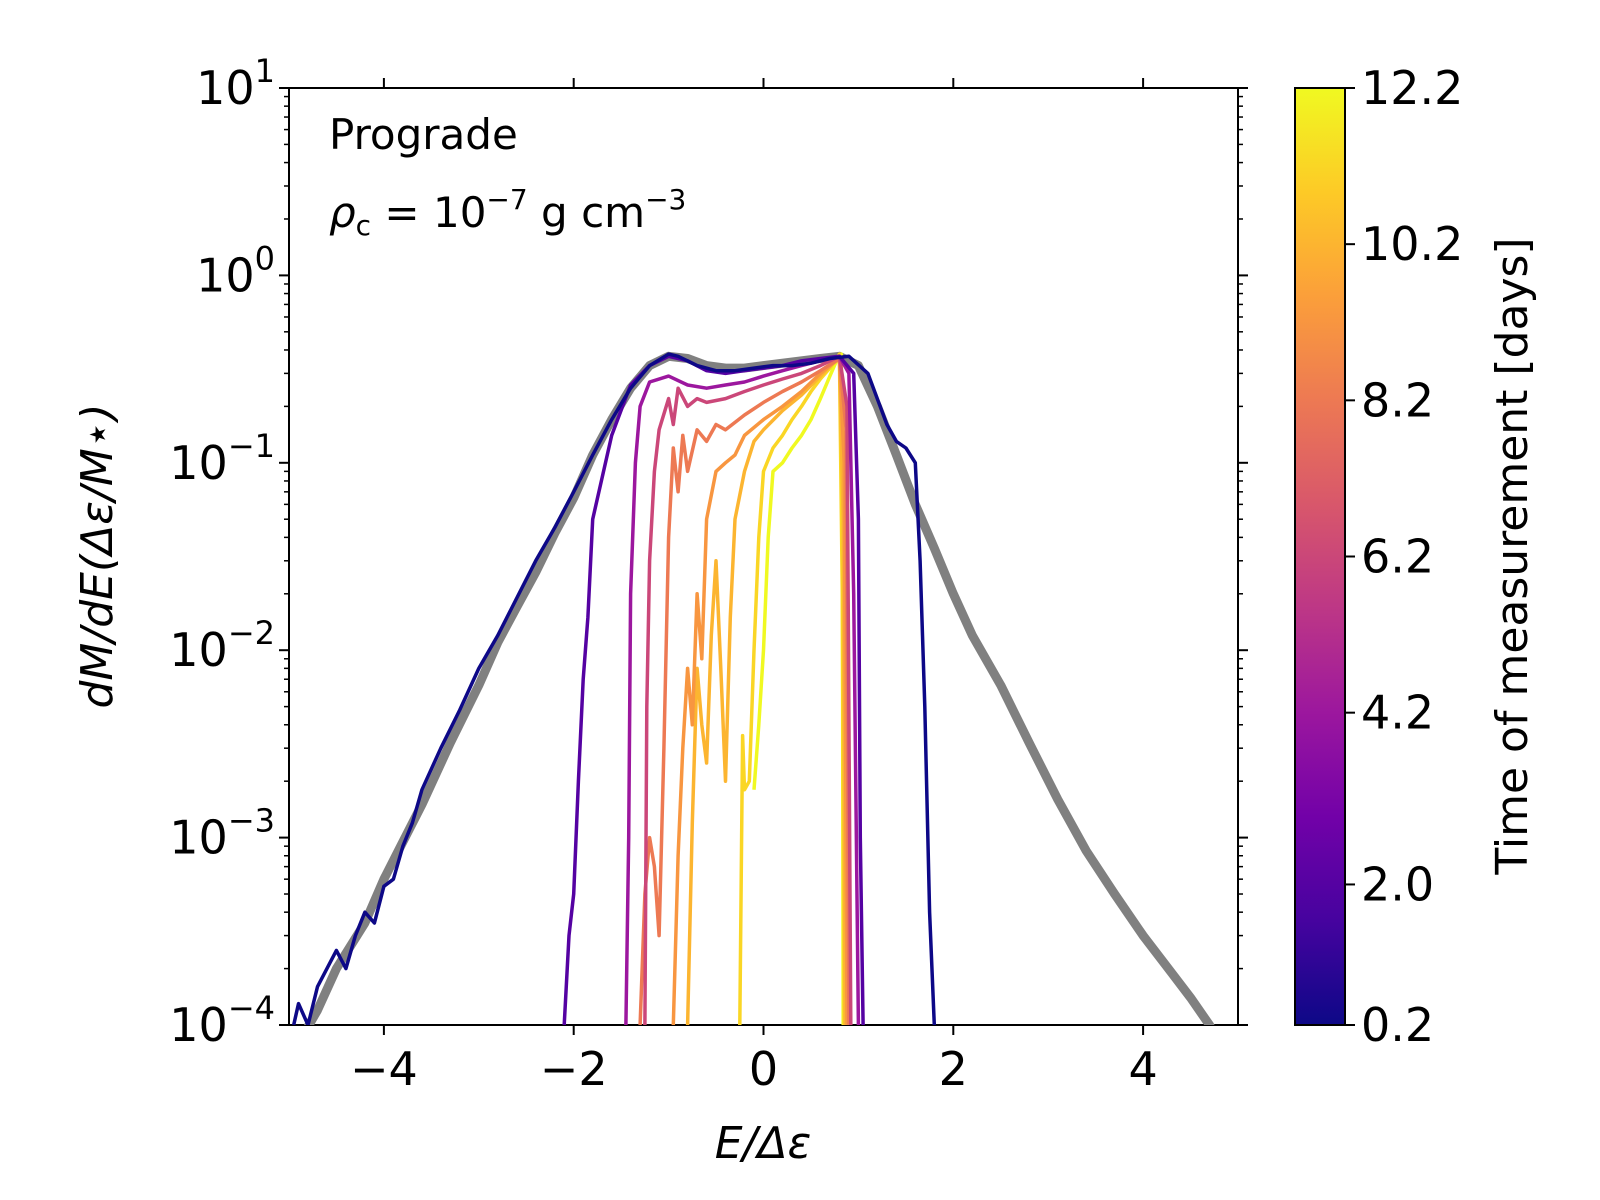  I want to click on y-tick-label: 10¹, so click(235, 83).